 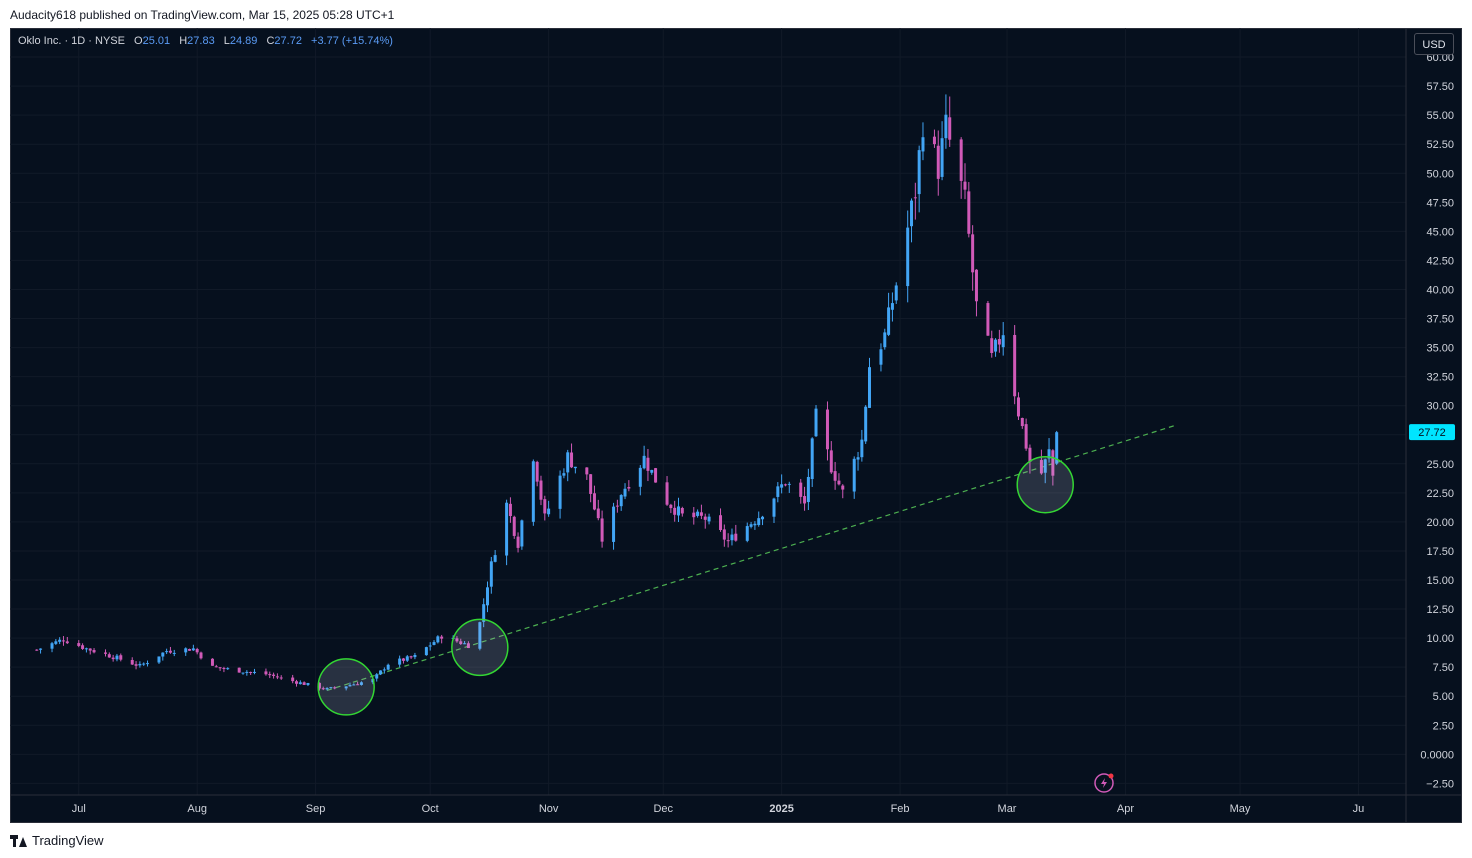 I want to click on price-tick-label: 7.50, so click(x=1443, y=668).